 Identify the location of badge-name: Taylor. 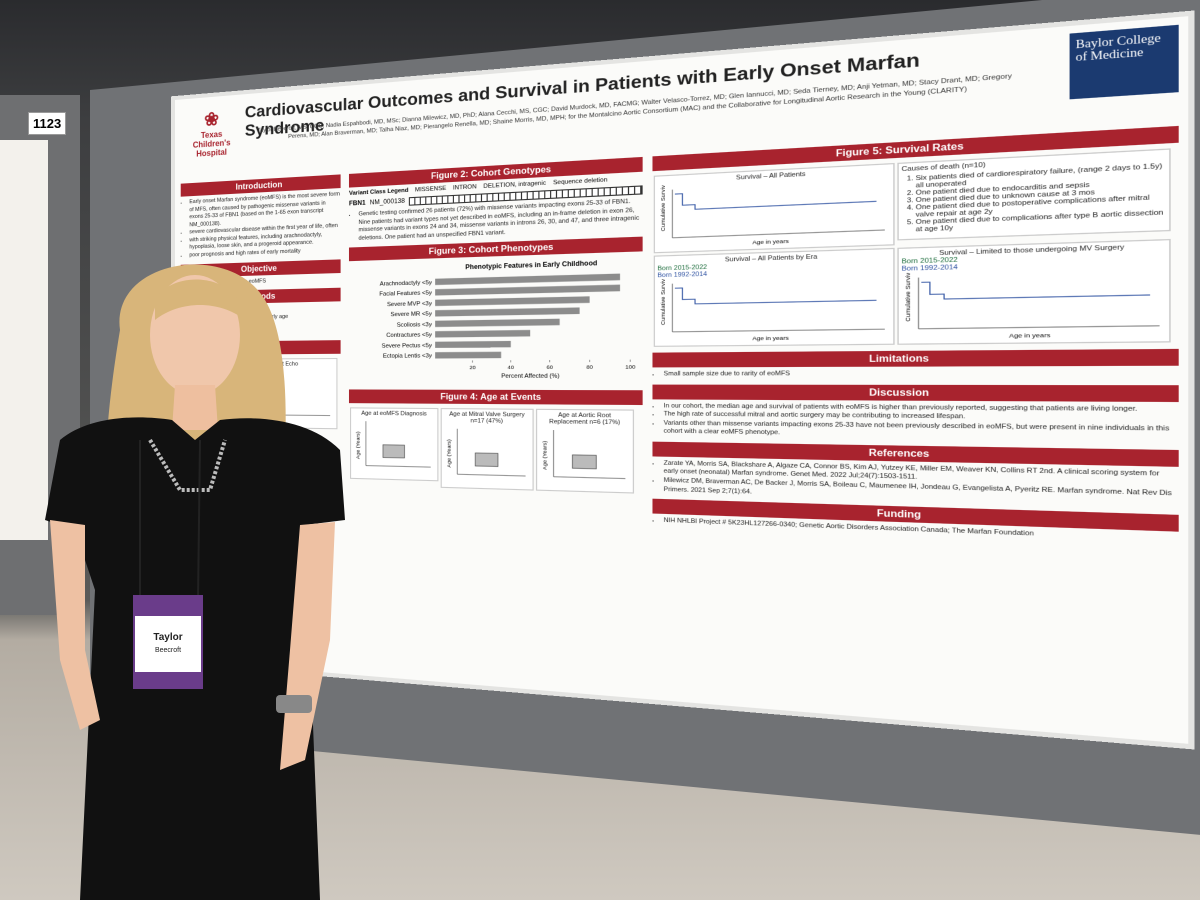
(167, 637).